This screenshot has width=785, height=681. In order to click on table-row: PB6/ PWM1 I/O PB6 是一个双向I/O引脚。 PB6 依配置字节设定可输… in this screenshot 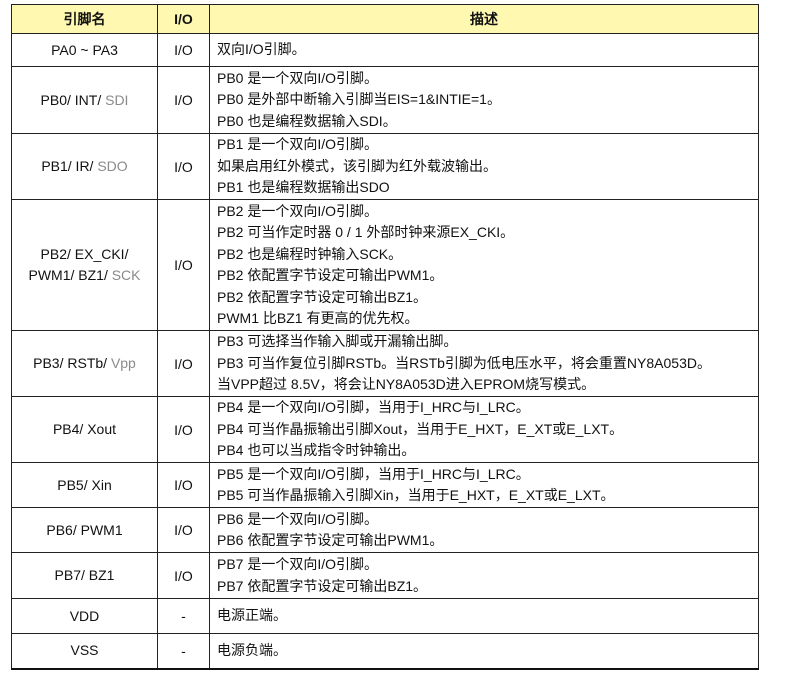, I will do `click(385, 530)`.